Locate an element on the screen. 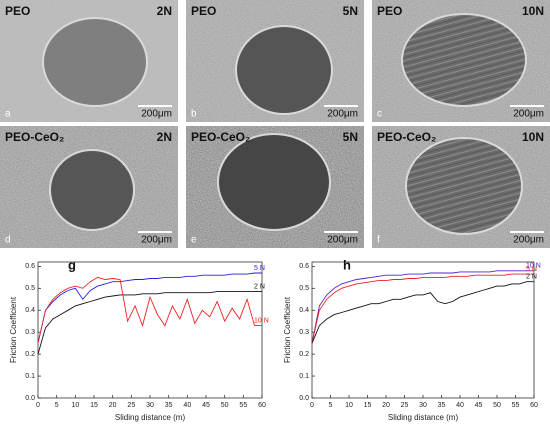  plot-frame is located at coordinates (150, 330).